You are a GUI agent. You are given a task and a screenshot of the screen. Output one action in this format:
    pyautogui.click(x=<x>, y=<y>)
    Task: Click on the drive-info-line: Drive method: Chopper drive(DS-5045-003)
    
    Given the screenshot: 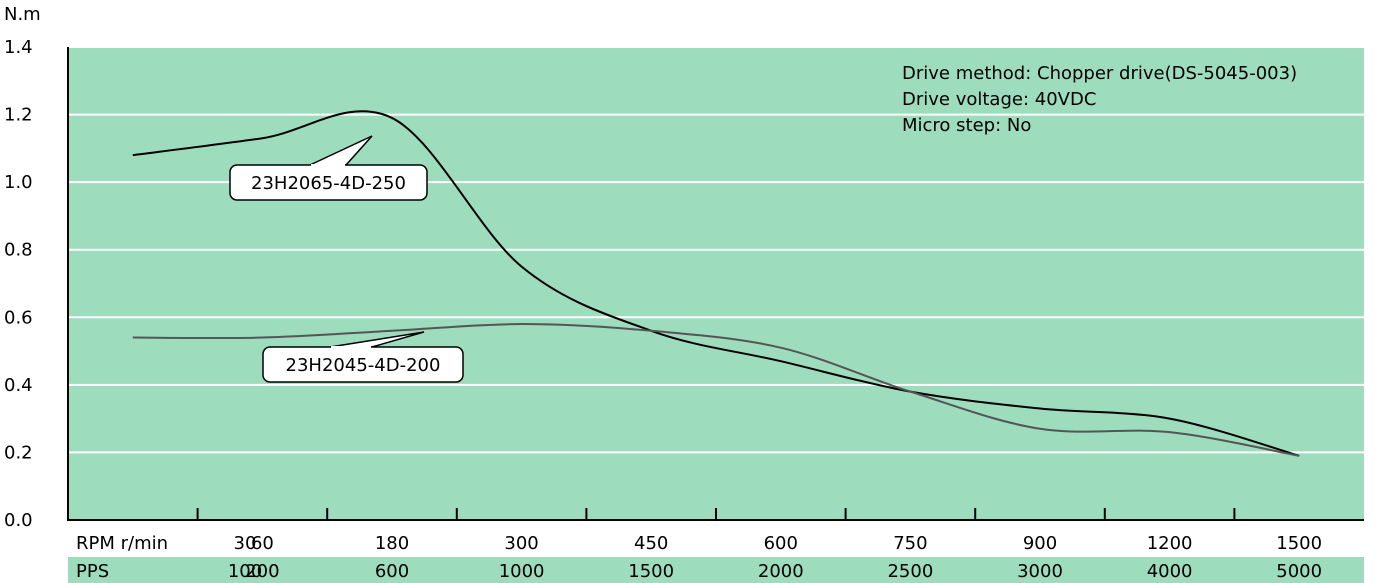 What is the action you would take?
    pyautogui.click(x=1099, y=73)
    